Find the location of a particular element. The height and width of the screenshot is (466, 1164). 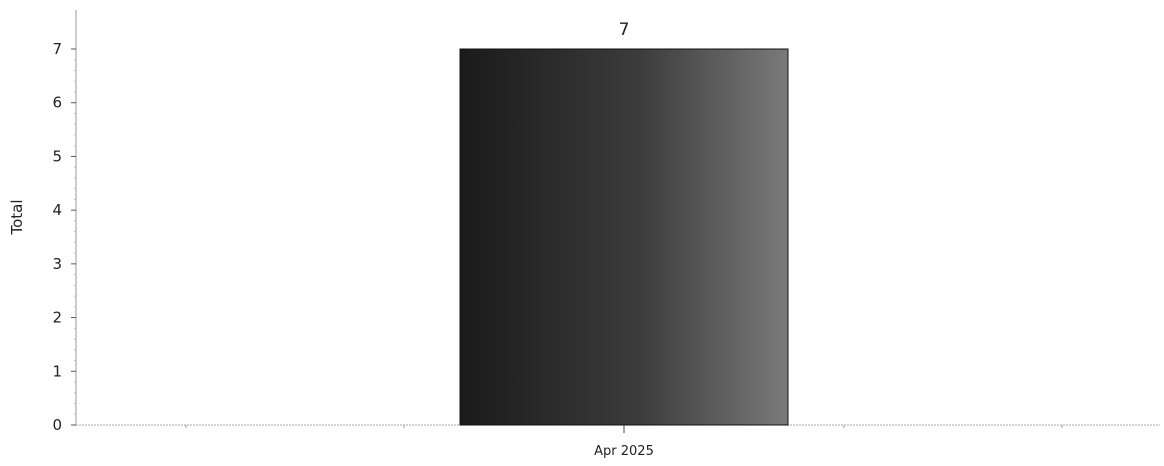

x-tick-label: Apr 2025 is located at coordinates (624, 451).